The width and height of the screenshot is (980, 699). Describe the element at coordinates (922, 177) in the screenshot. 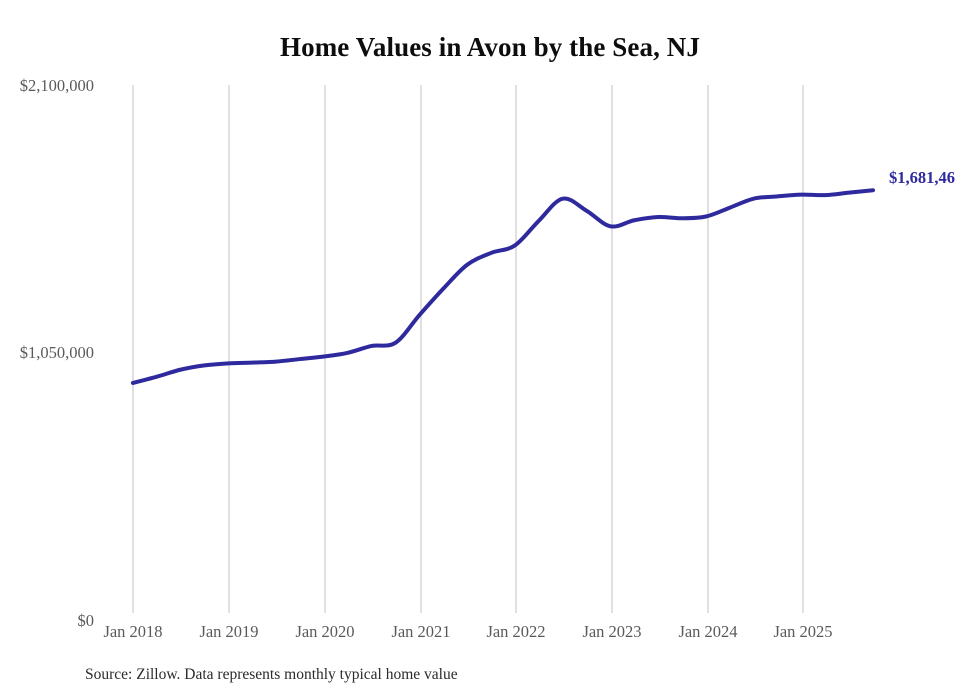

I see `end-value-annotation: $1,681,46` at that location.